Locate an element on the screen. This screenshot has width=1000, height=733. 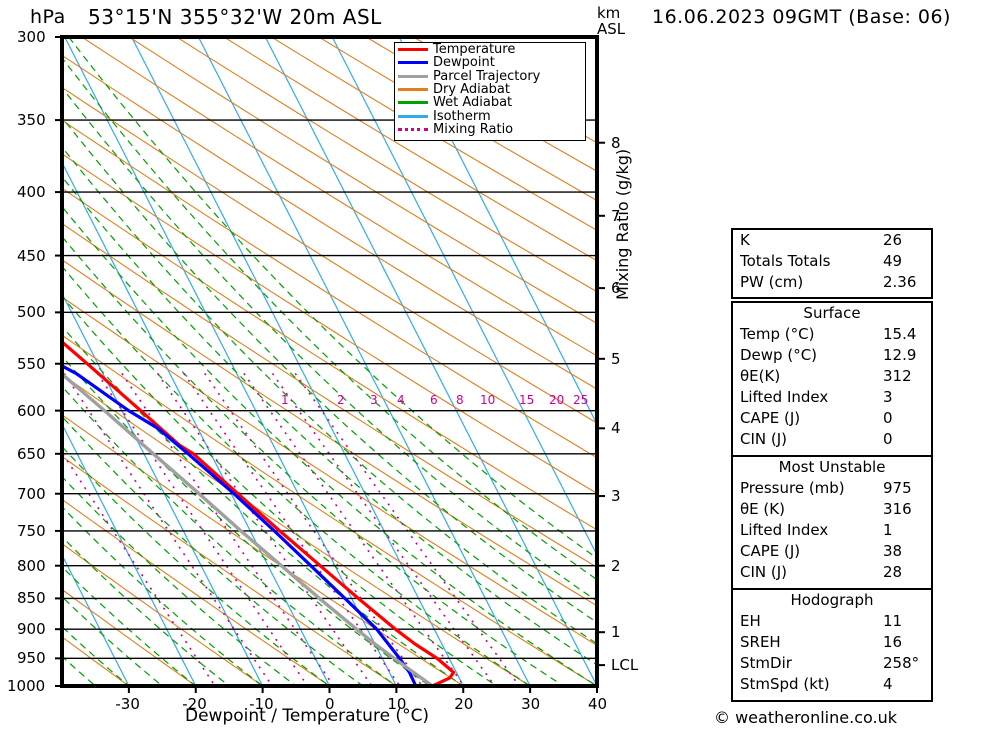
pressure-tick-450: 450 is located at coordinates (31, 255).